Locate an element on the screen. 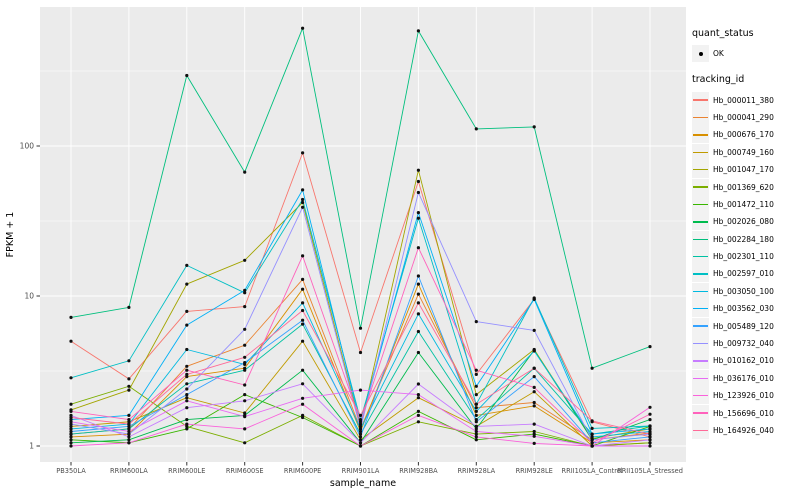 The width and height of the screenshot is (800, 500). legend-label: Hb_000011_380 is located at coordinates (743, 100).